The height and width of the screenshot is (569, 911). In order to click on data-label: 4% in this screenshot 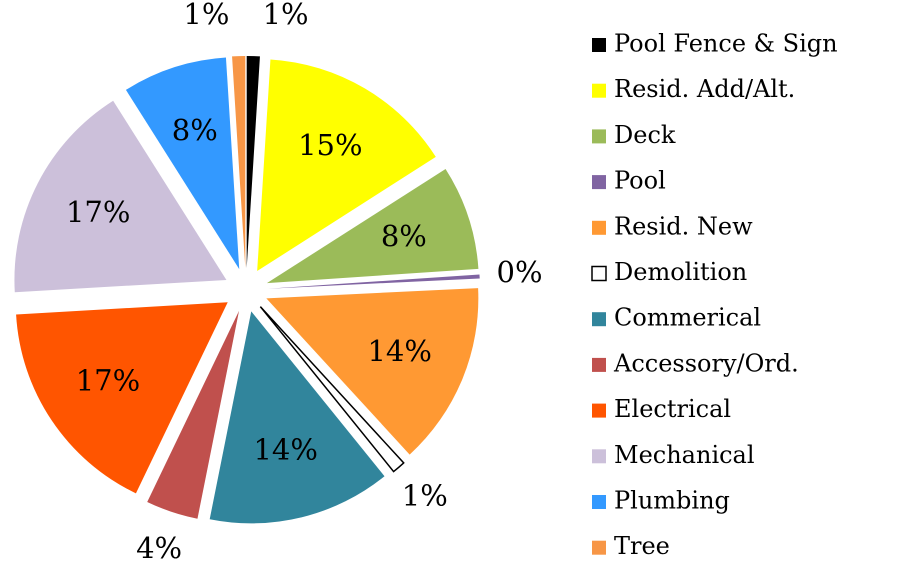, I will do `click(159, 548)`.